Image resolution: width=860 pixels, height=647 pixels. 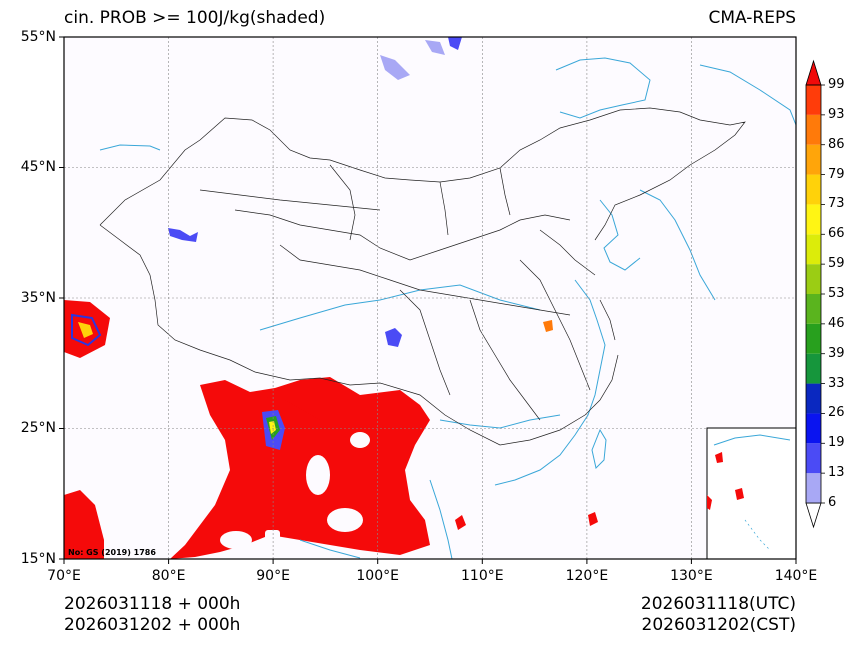 What do you see at coordinates (813, 515) in the screenshot?
I see `colorbar-min-arrow` at bounding box center [813, 515].